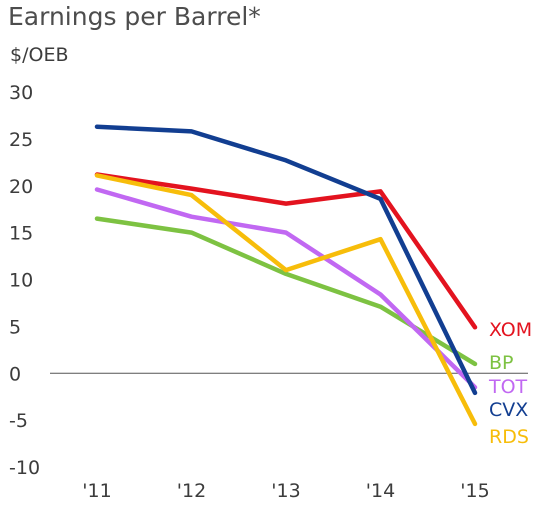  I want to click on series-label-bp: BP, so click(501, 363).